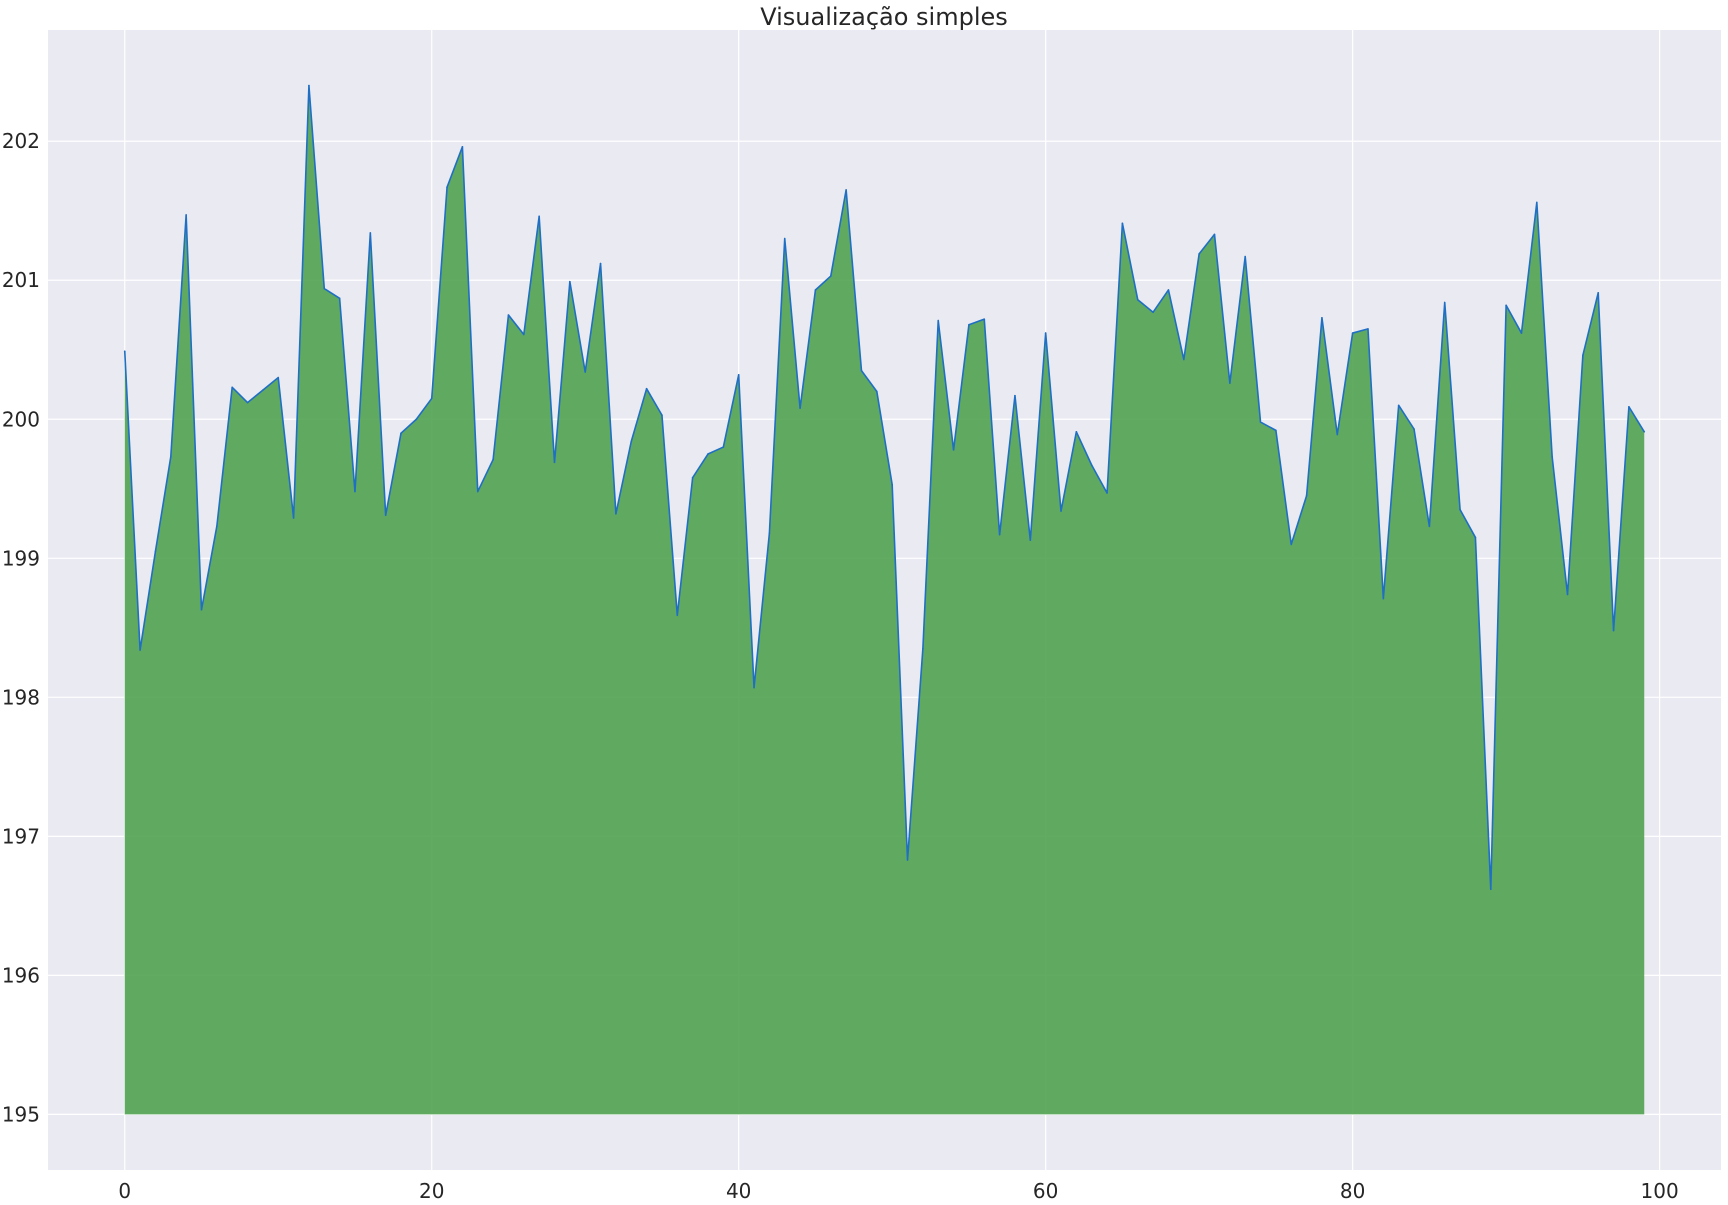  I want to click on x-tick-label: 80, so click(1352, 1191).